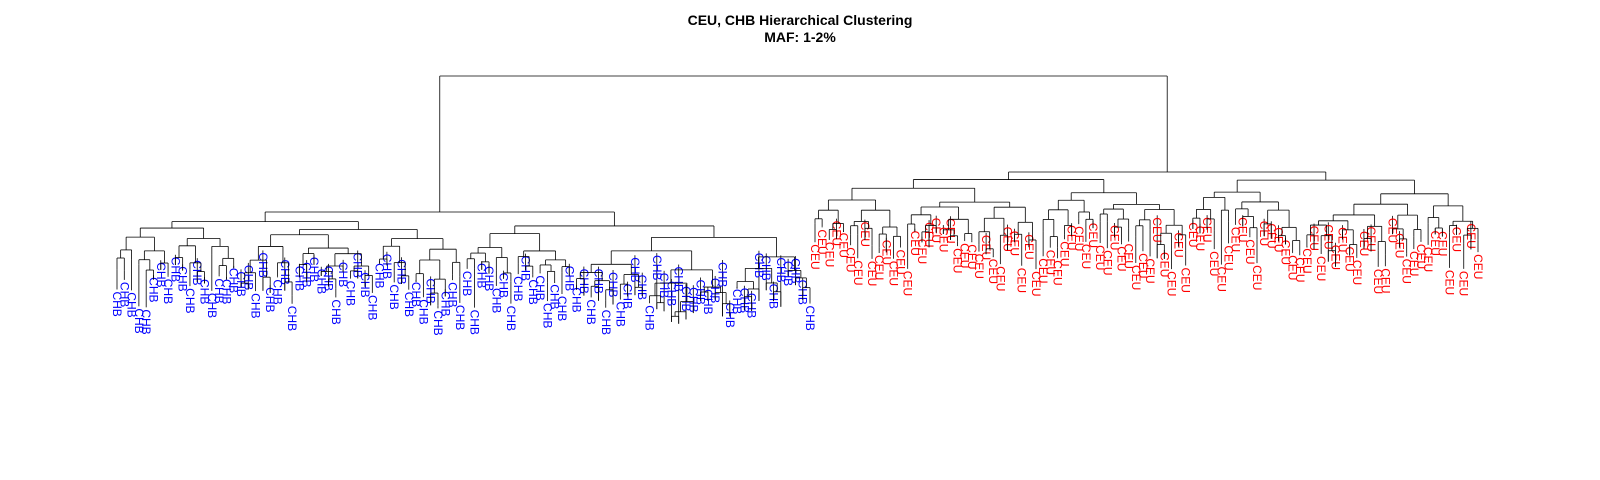 This screenshot has height=480, width=1600. Describe the element at coordinates (800, 37) in the screenshot. I see `chart-subtitle: MAF: 1-2%` at that location.